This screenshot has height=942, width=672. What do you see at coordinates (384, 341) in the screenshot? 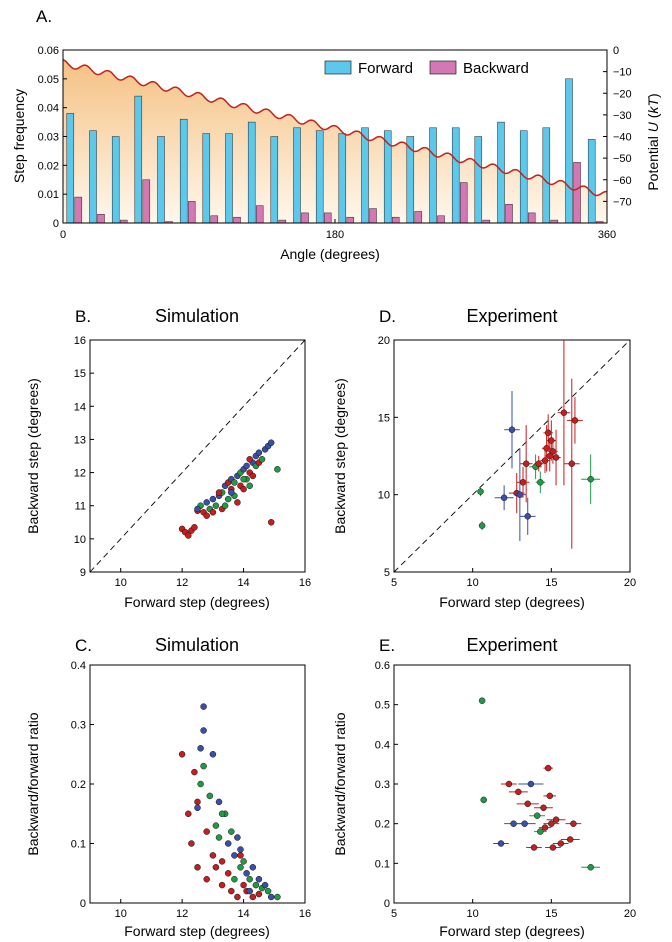
I see `y-tick-label: 20` at bounding box center [384, 341].